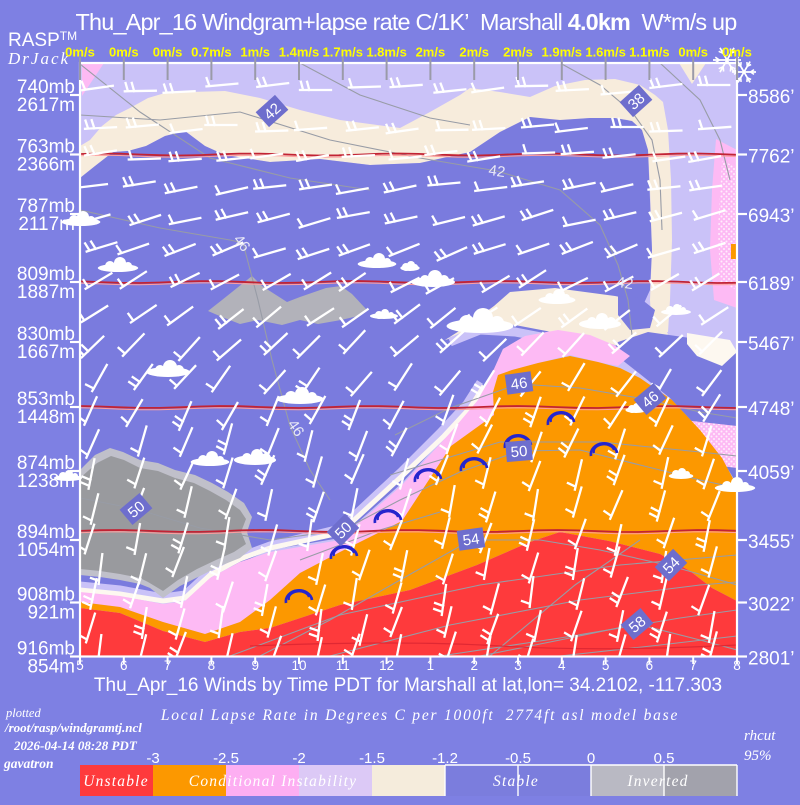  Describe the element at coordinates (471, 539) in the screenshot. I see `svg-text: 54` at that location.